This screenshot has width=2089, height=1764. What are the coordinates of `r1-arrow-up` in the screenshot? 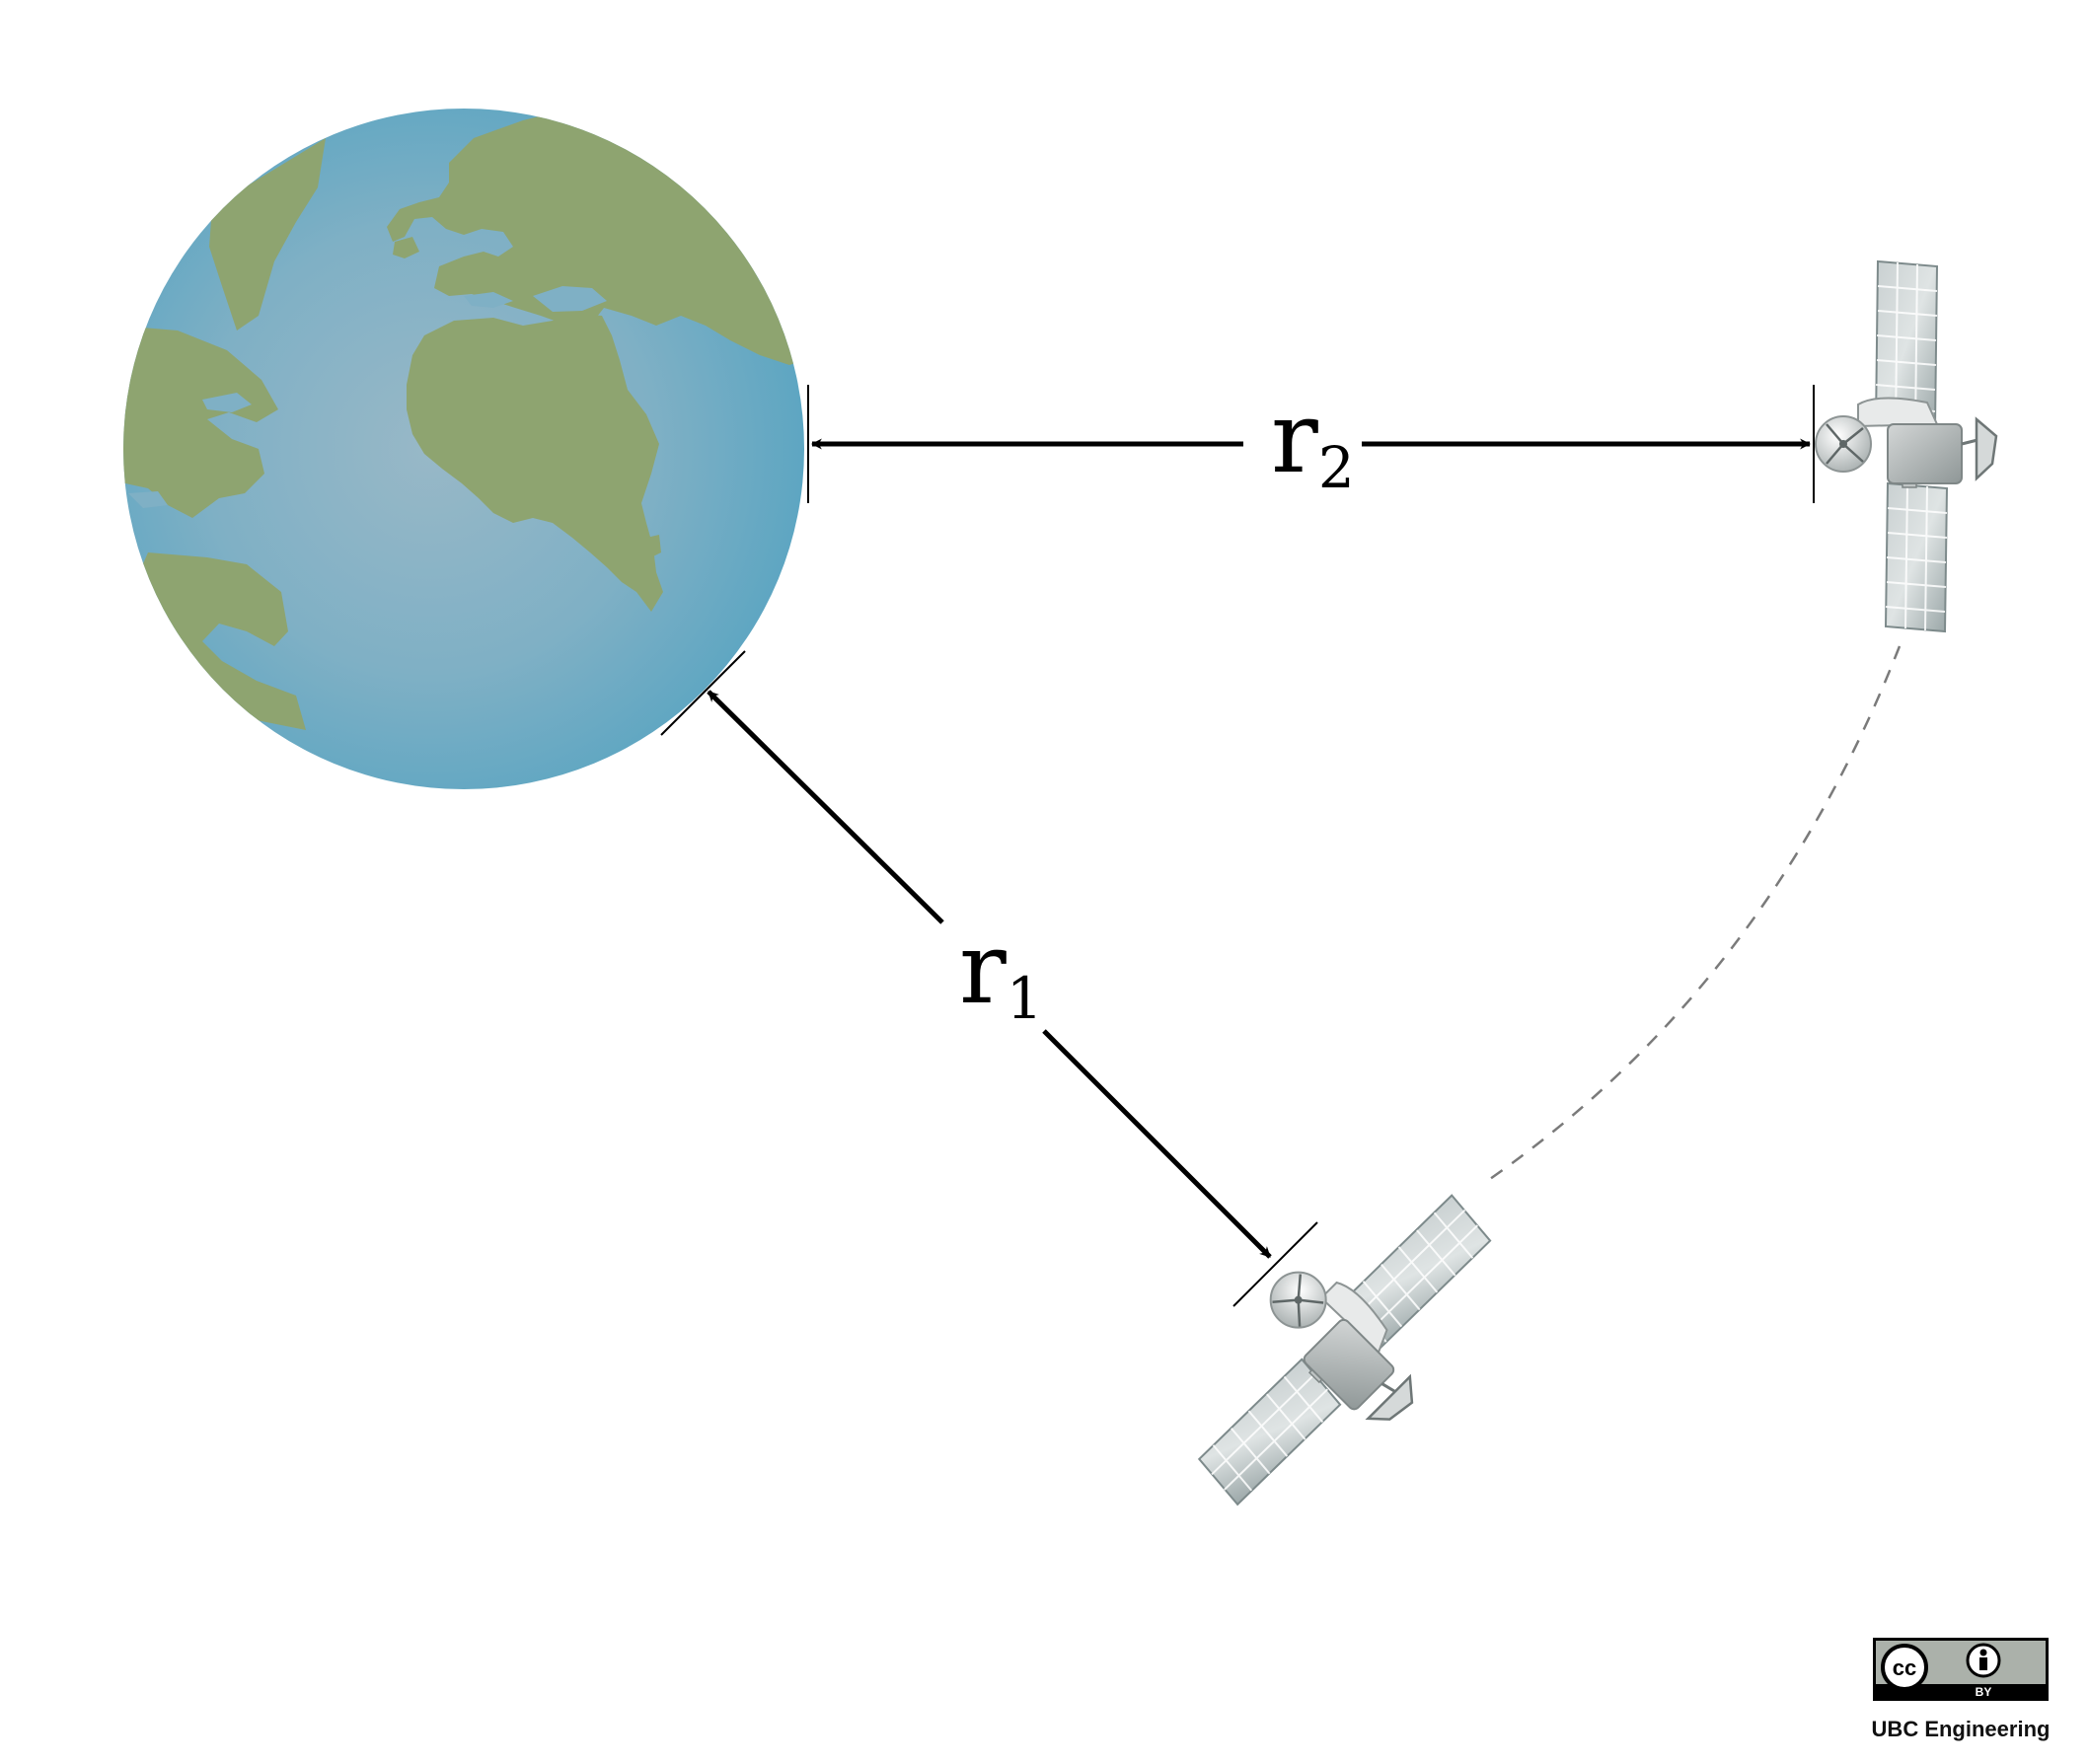 It's located at (825, 807).